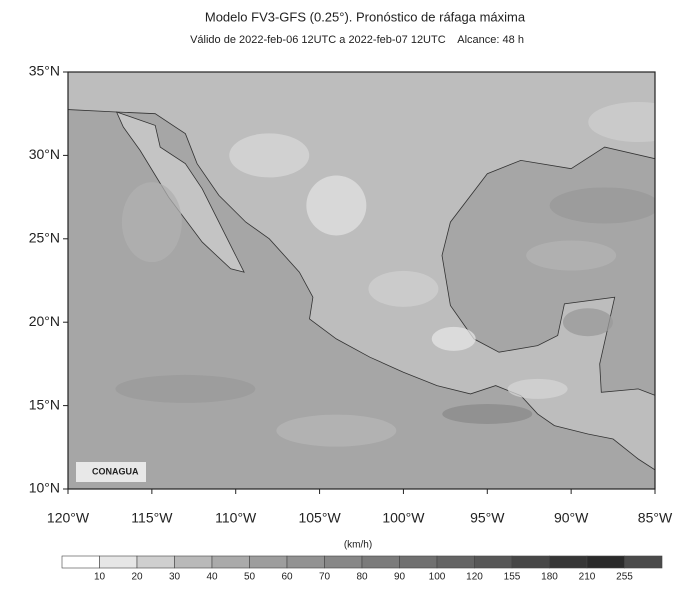 This screenshot has height=602, width=700. Describe the element at coordinates (152, 518) in the screenshot. I see `lon-label: 115°W` at that location.